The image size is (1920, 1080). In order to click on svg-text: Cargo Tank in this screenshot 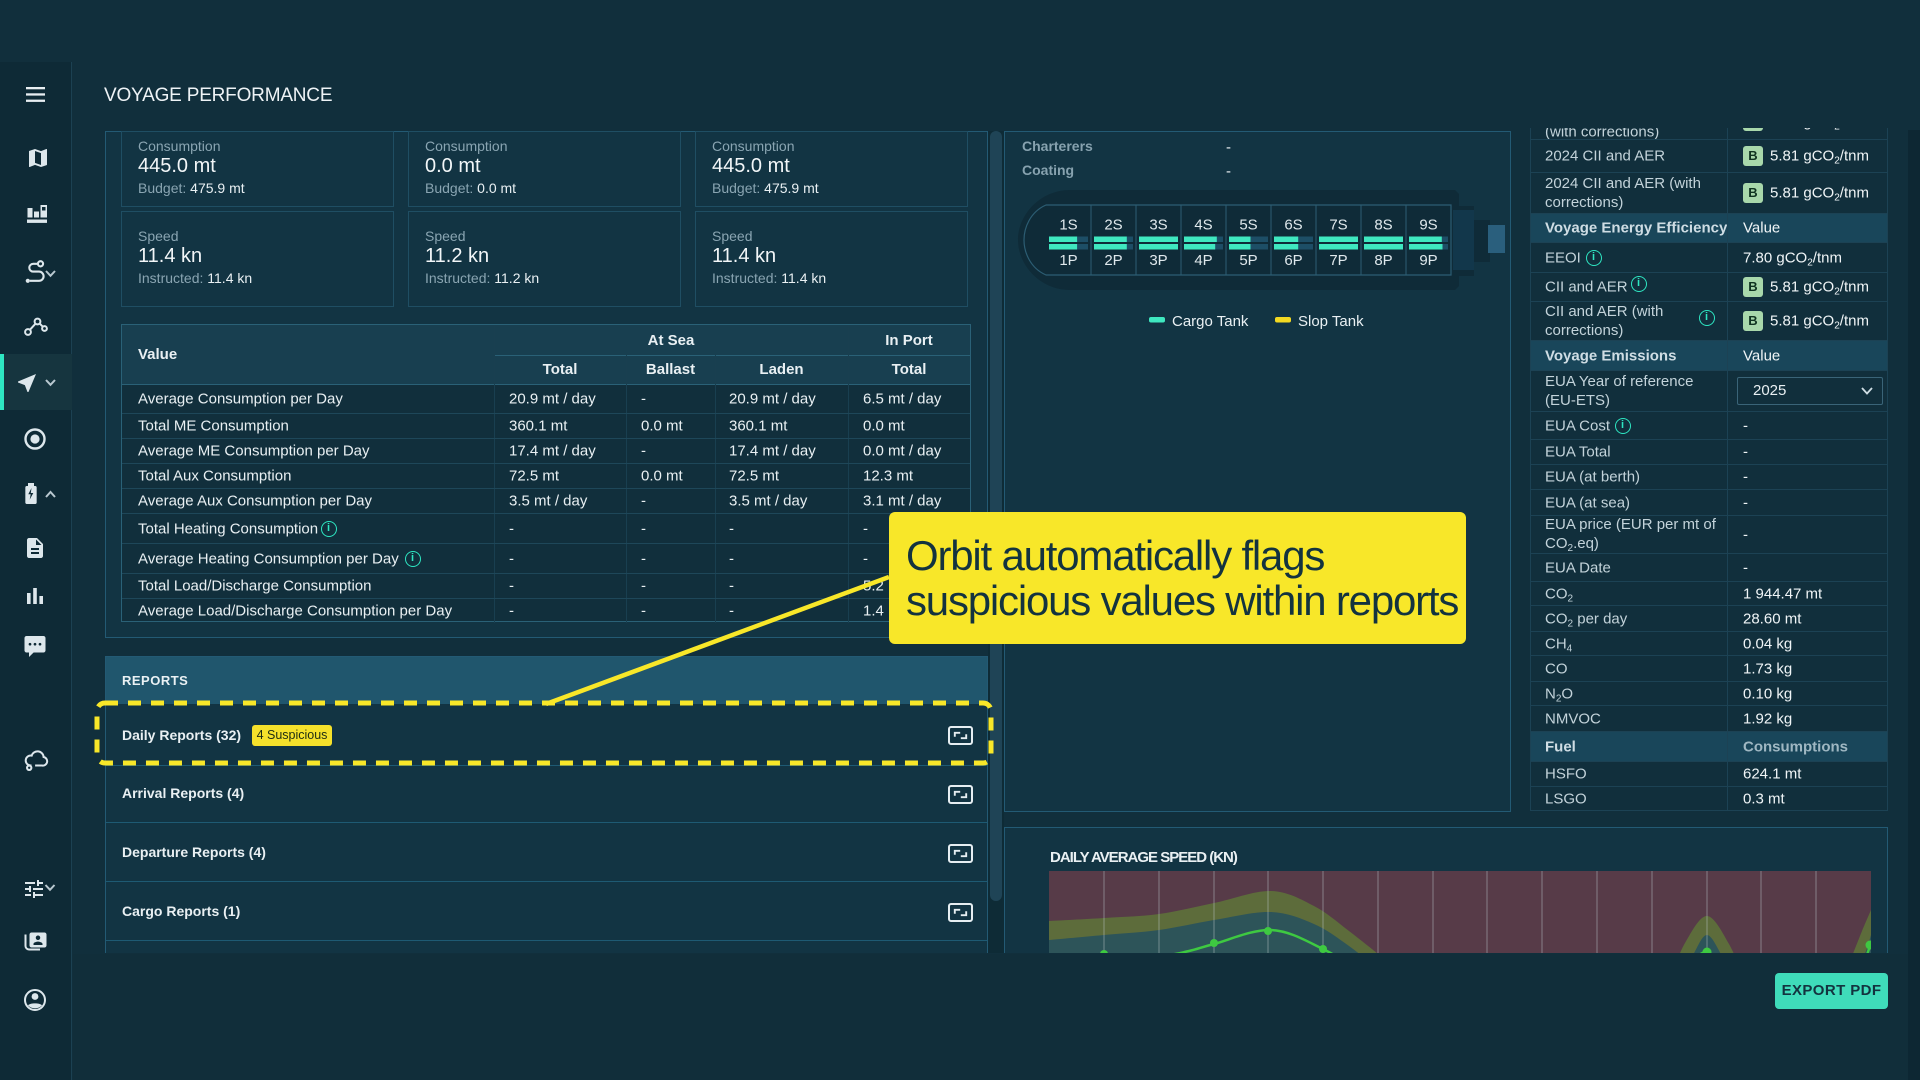, I will do `click(1210, 321)`.